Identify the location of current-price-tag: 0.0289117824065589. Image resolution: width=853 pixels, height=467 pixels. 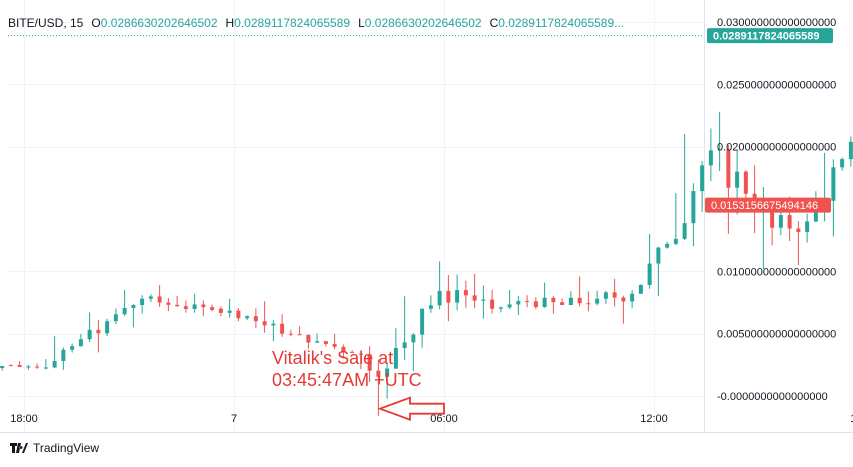
(770, 36).